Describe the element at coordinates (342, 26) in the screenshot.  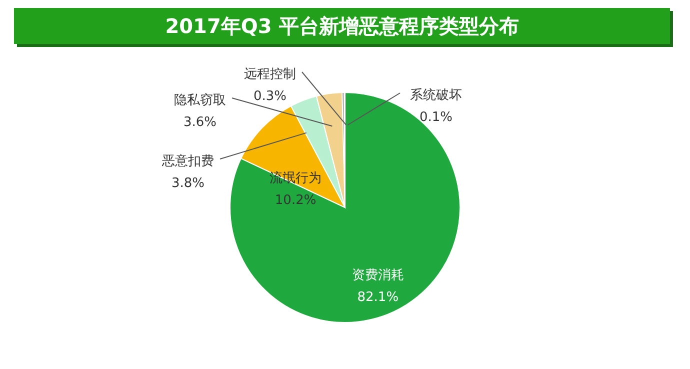
I see `chart-title: 2017年Q3 平台新增恶意程序类型分布` at that location.